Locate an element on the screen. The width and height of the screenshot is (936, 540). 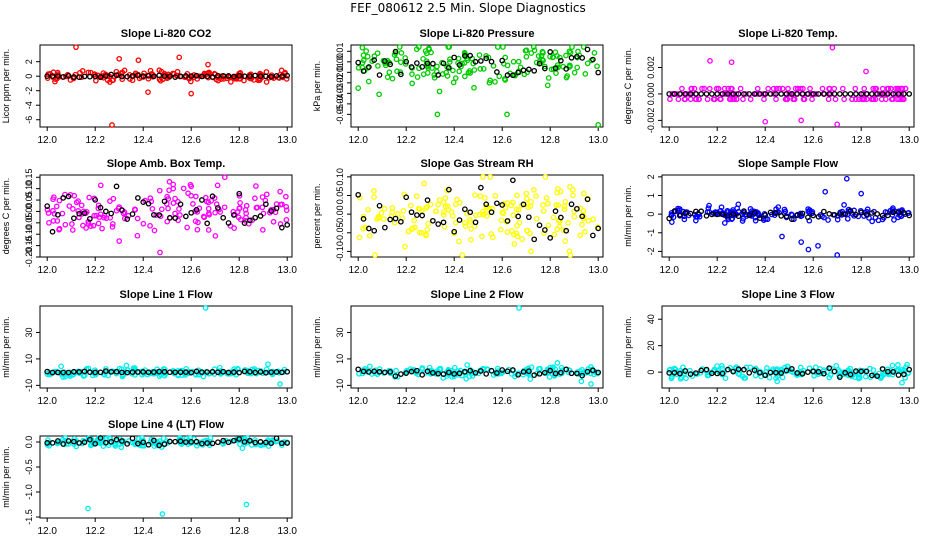
y-tick-label: -0.10 is located at coordinates (29, 234).